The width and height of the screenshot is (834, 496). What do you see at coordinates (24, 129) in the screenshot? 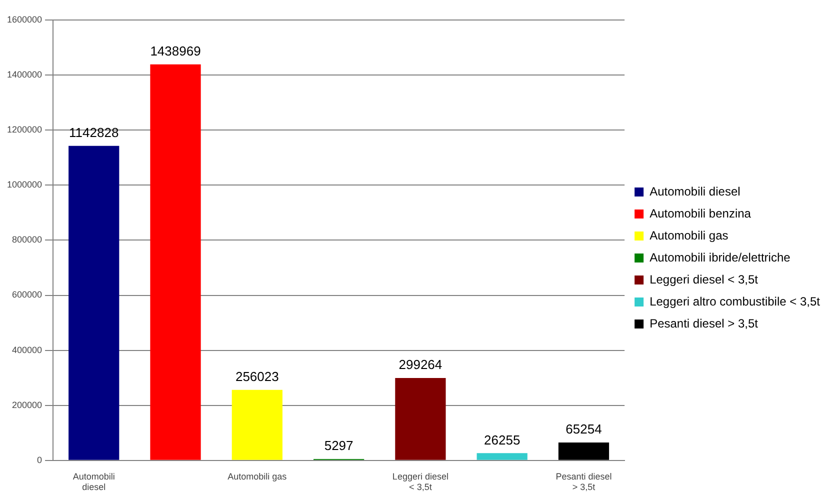
I see `y-tick-label: 1200000` at bounding box center [24, 129].